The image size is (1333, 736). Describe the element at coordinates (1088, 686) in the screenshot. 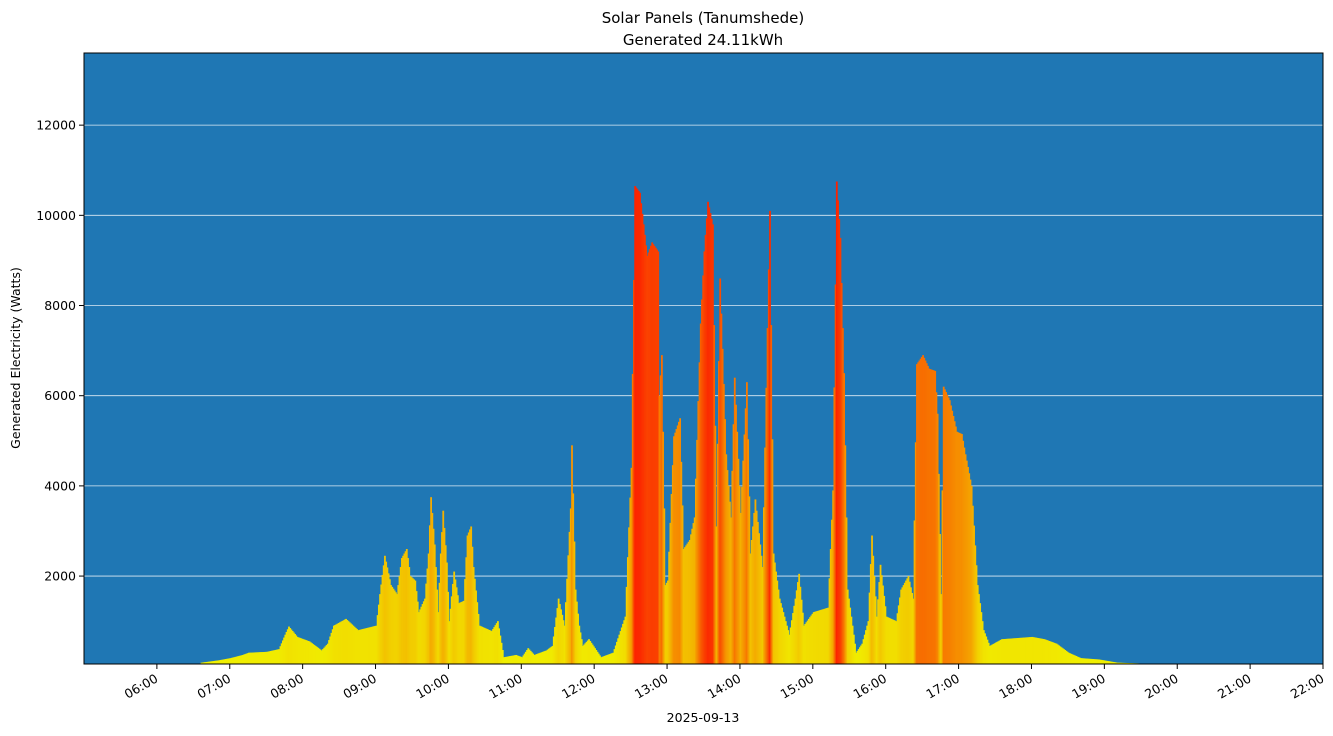

I see `x-tick-label: 19:00` at that location.